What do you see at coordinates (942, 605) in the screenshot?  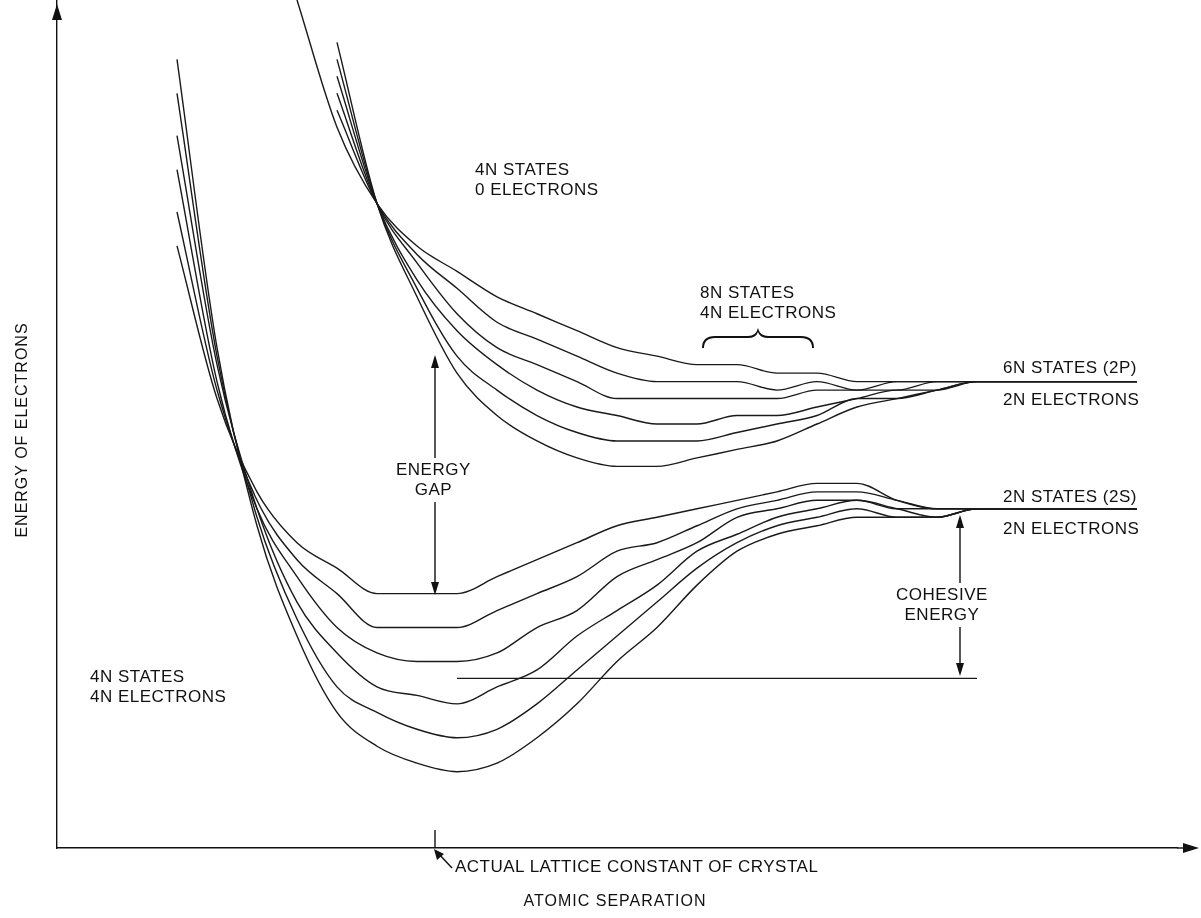 I see `annotation: COHESIVE ENERGY` at bounding box center [942, 605].